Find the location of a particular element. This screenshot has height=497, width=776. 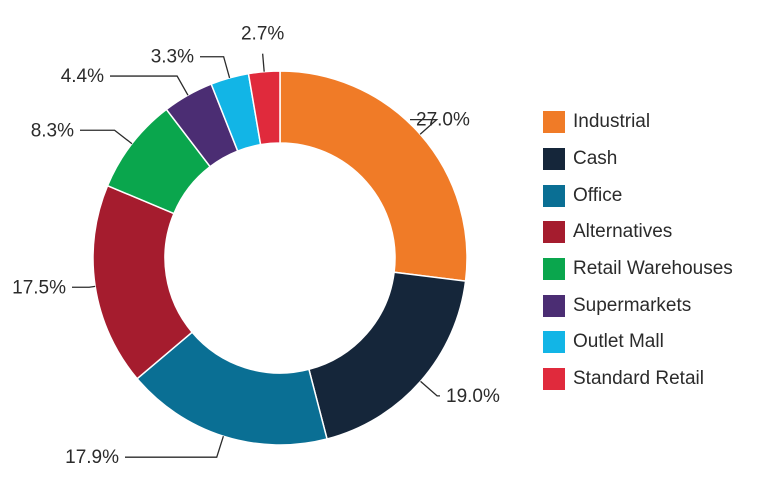

legend-item-supermarkets: Supermarkets is located at coordinates (638, 305).